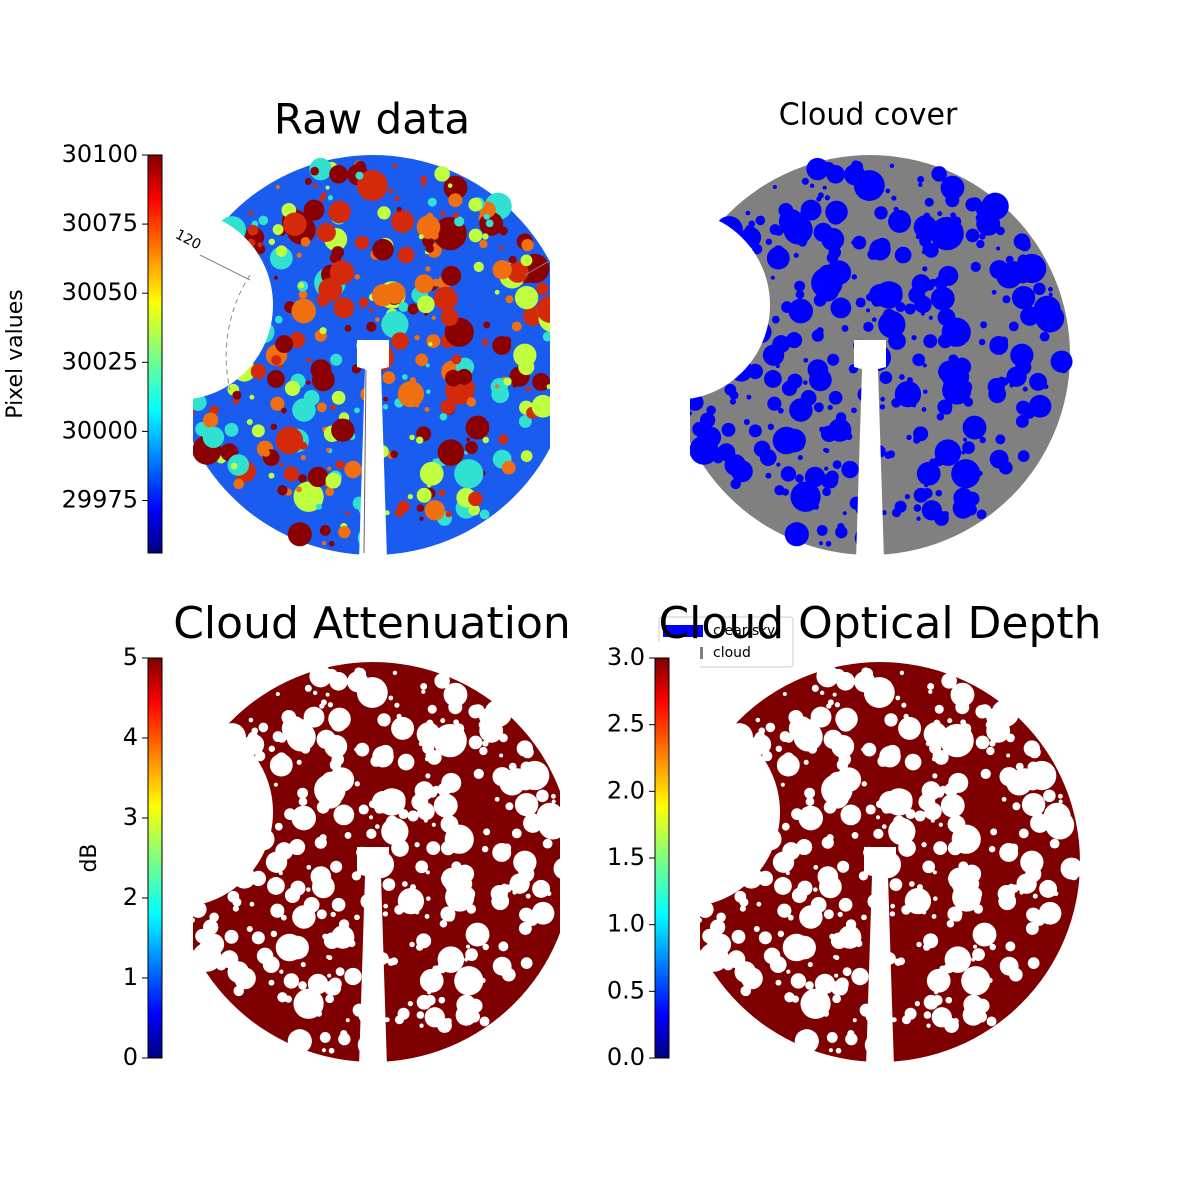 This screenshot has width=1200, height=1200. What do you see at coordinates (626, 724) in the screenshot?
I see `colorbar-tick-label: 2.5` at bounding box center [626, 724].